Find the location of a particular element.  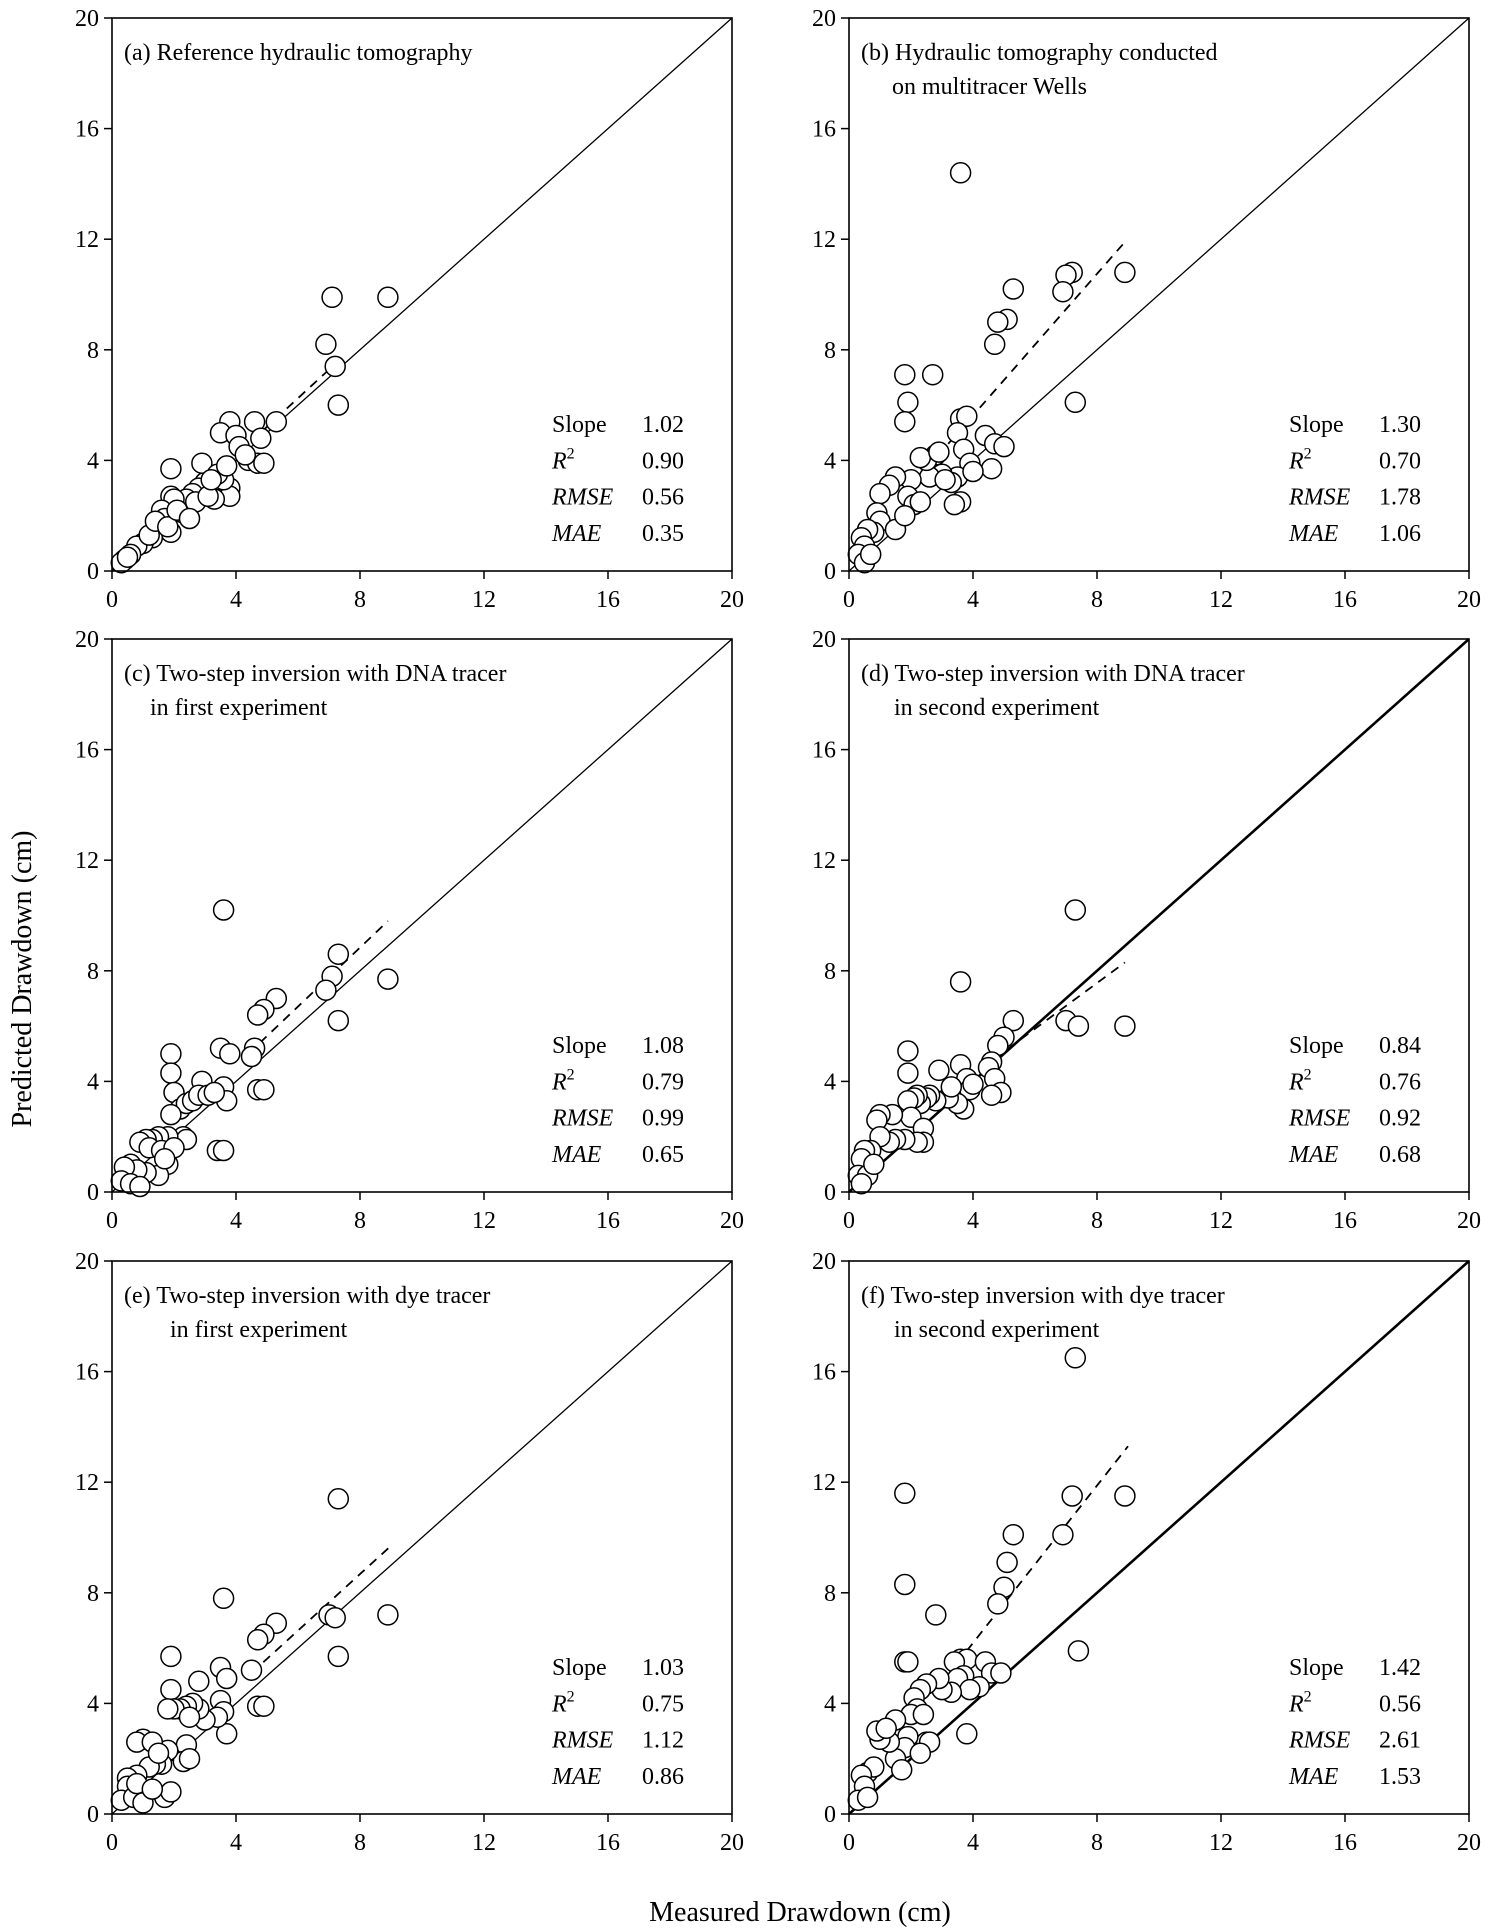

stat-value: 0.65 is located at coordinates (663, 1155).